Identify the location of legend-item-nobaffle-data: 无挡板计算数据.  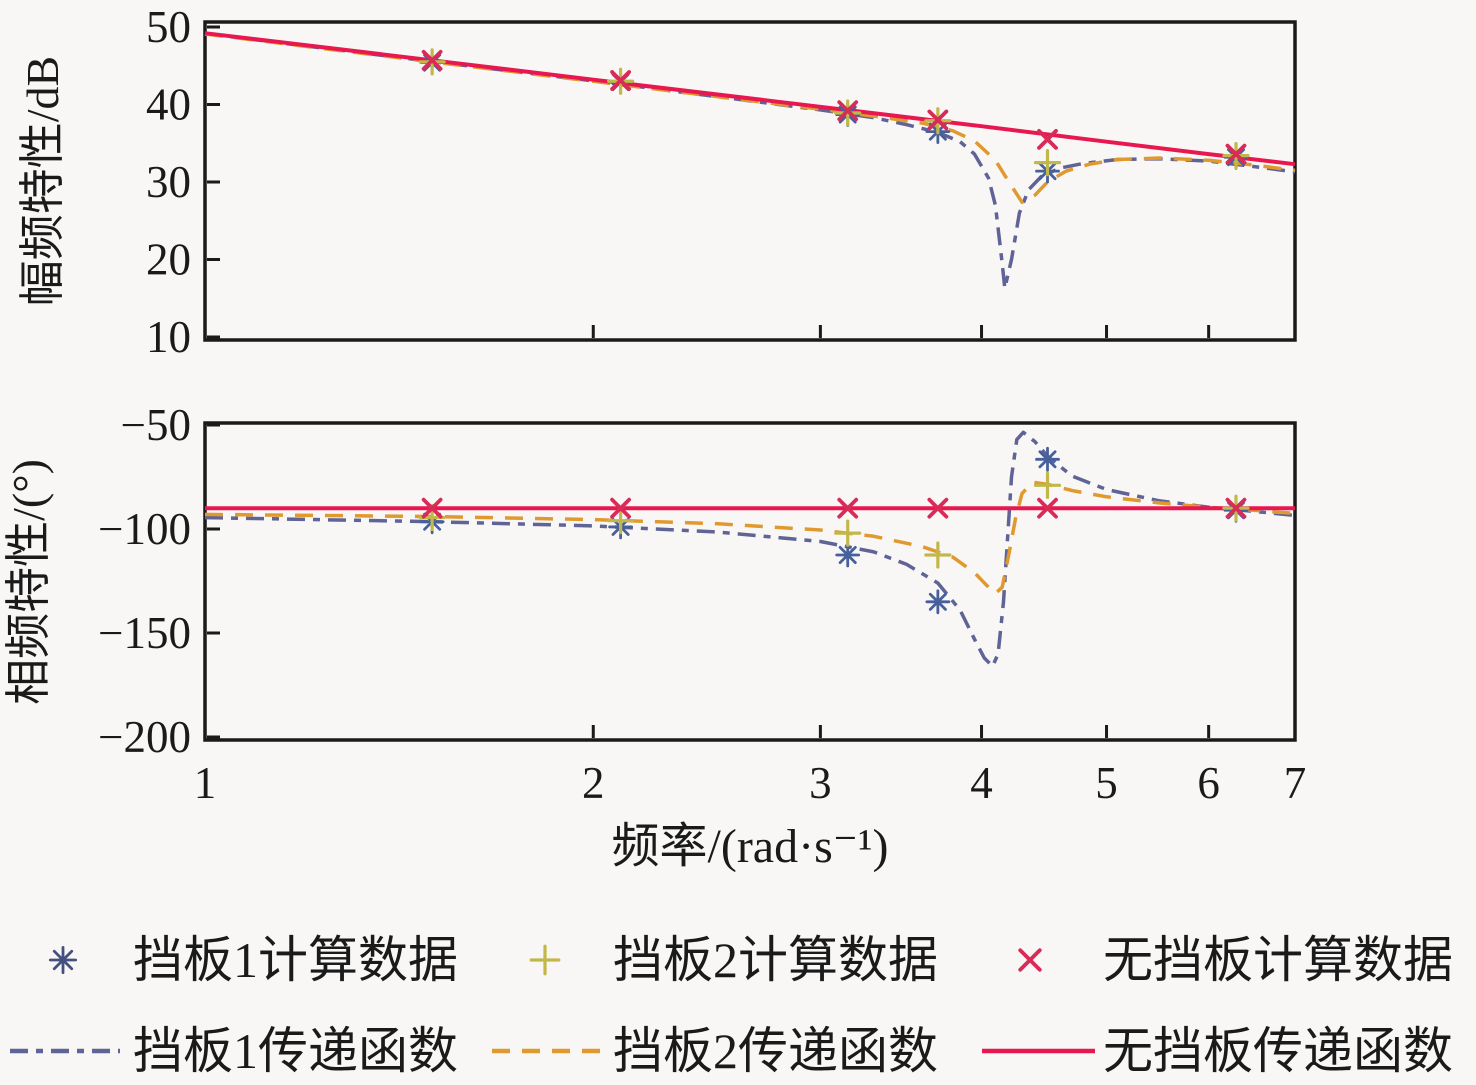
(1235, 960).